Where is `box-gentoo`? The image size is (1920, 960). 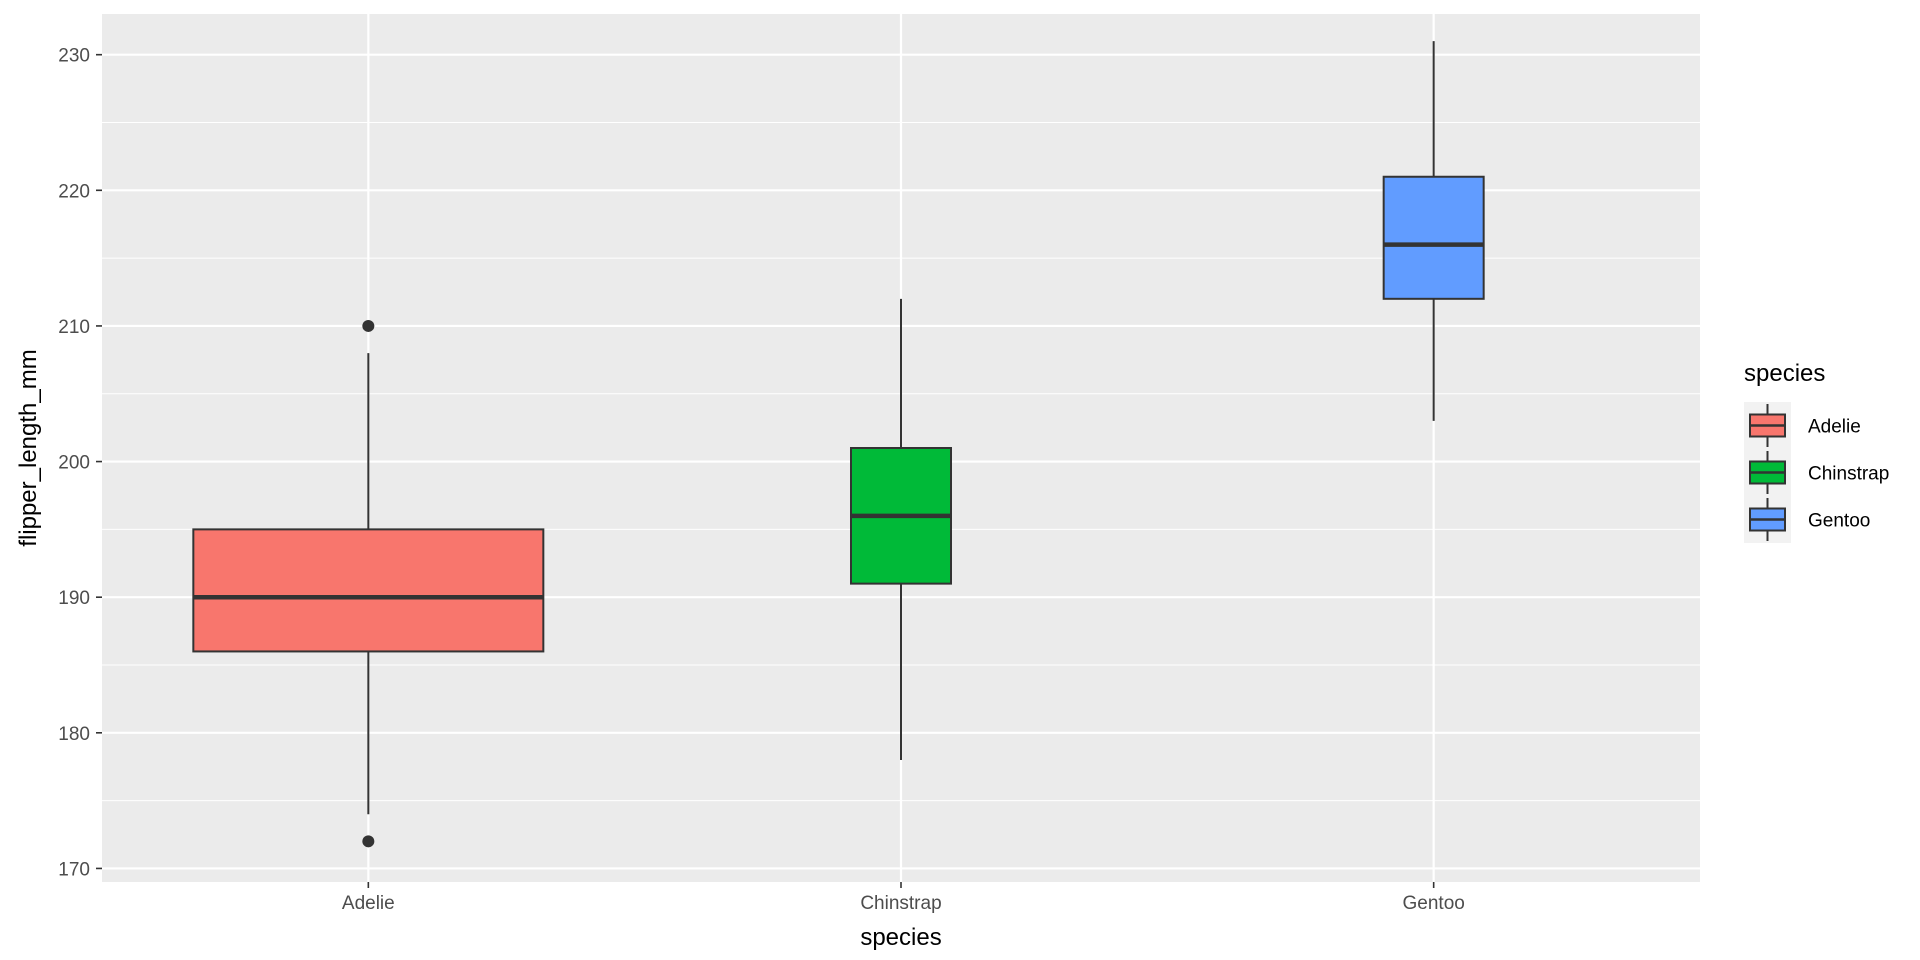 box-gentoo is located at coordinates (1433, 231).